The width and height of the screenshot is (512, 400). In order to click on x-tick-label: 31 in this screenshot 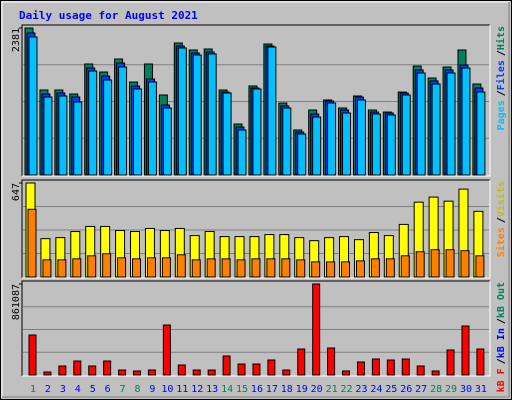, I will do `click(481, 389)`.